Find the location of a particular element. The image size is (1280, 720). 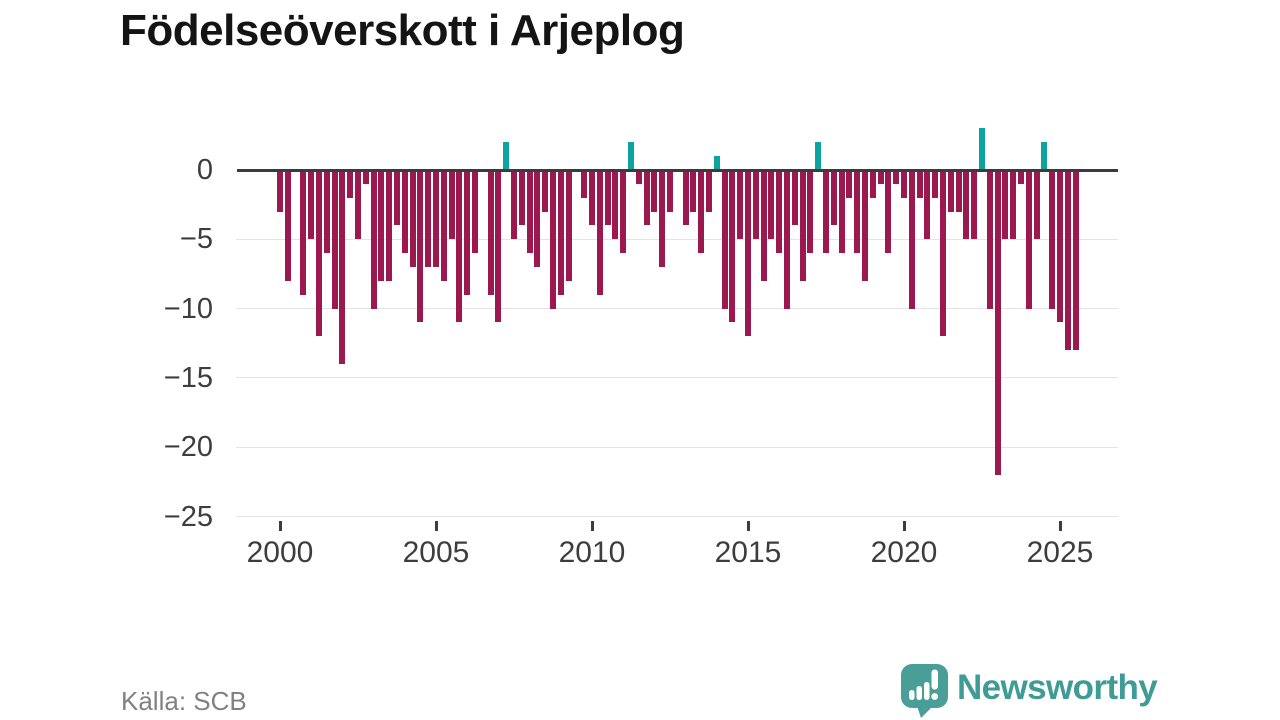

source-attribution: Källa: SCB is located at coordinates (184, 701).